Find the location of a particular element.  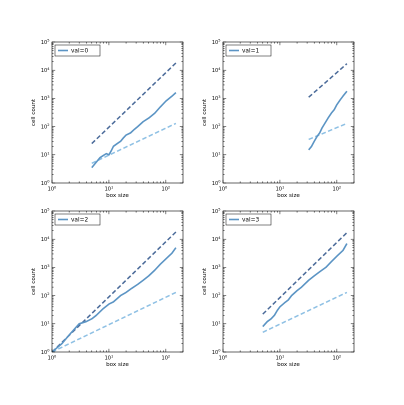

legend: val=1 is located at coordinates (248, 50).